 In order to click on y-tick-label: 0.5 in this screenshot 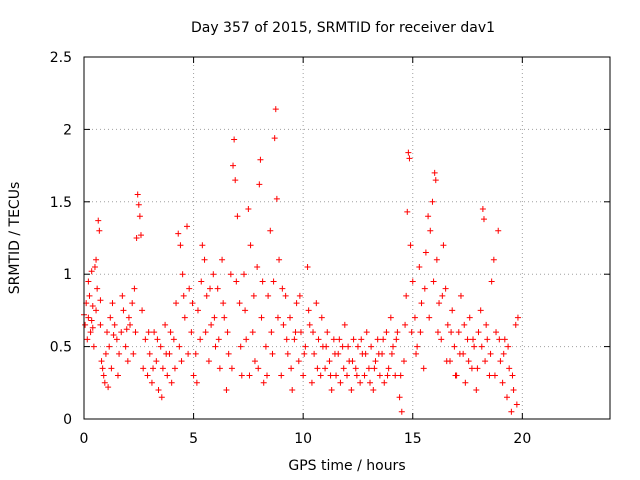, I will do `click(61, 348)`.